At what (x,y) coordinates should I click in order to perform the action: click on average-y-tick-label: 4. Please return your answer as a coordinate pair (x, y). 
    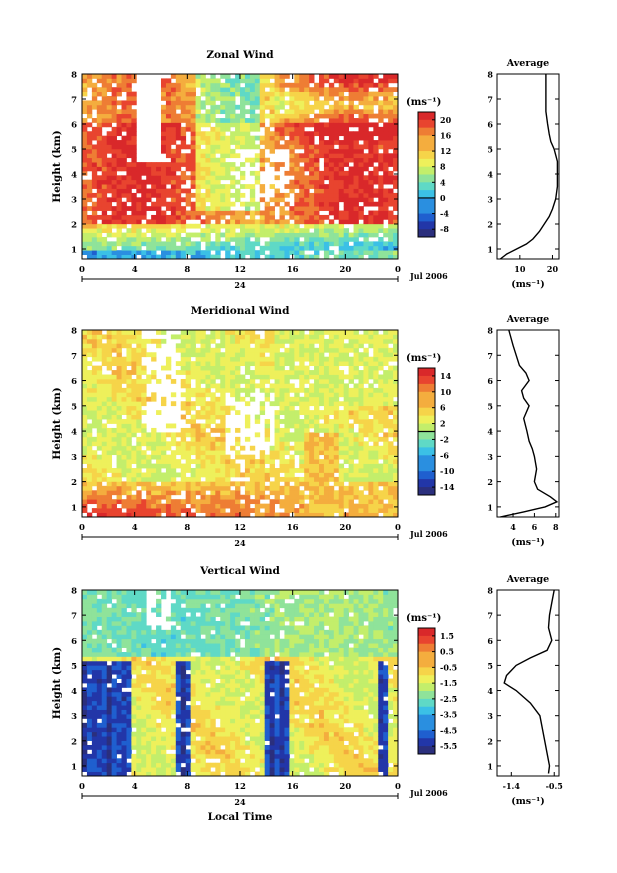
    Looking at the image, I should click on (490, 432).